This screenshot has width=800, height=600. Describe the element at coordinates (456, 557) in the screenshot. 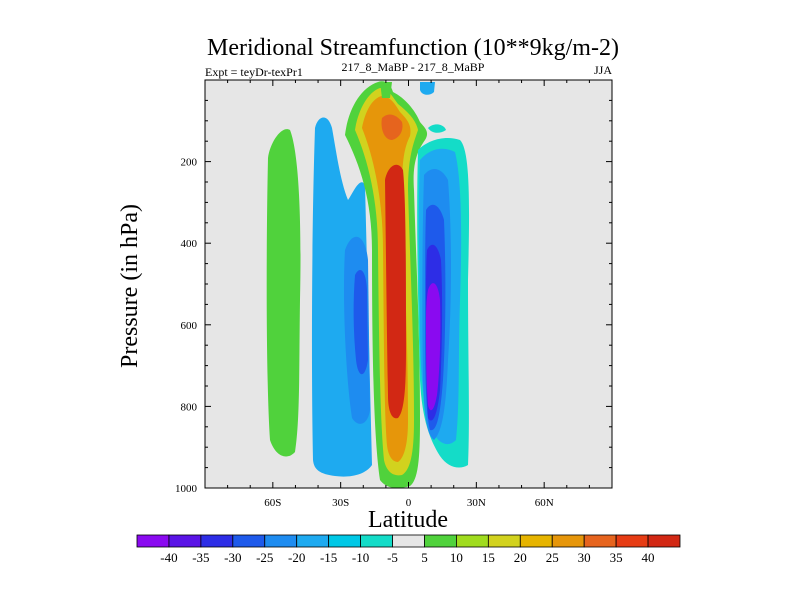

I see `colorbar-label: 10` at that location.